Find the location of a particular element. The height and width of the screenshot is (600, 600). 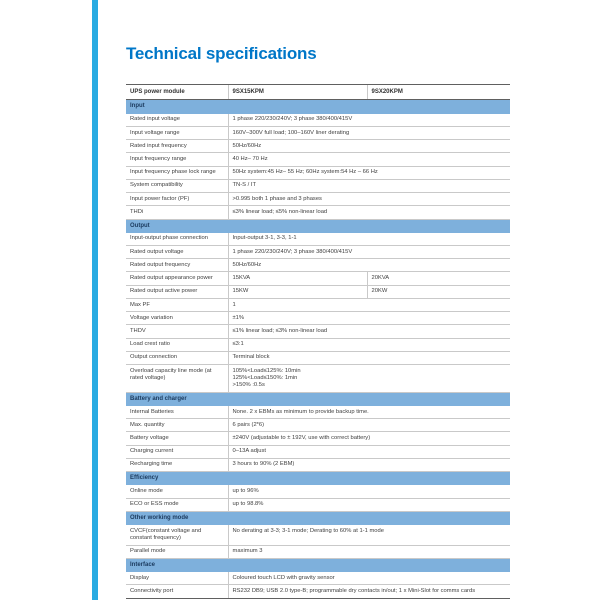

spec-label-cell: Input frequency range is located at coordinates (177, 159).